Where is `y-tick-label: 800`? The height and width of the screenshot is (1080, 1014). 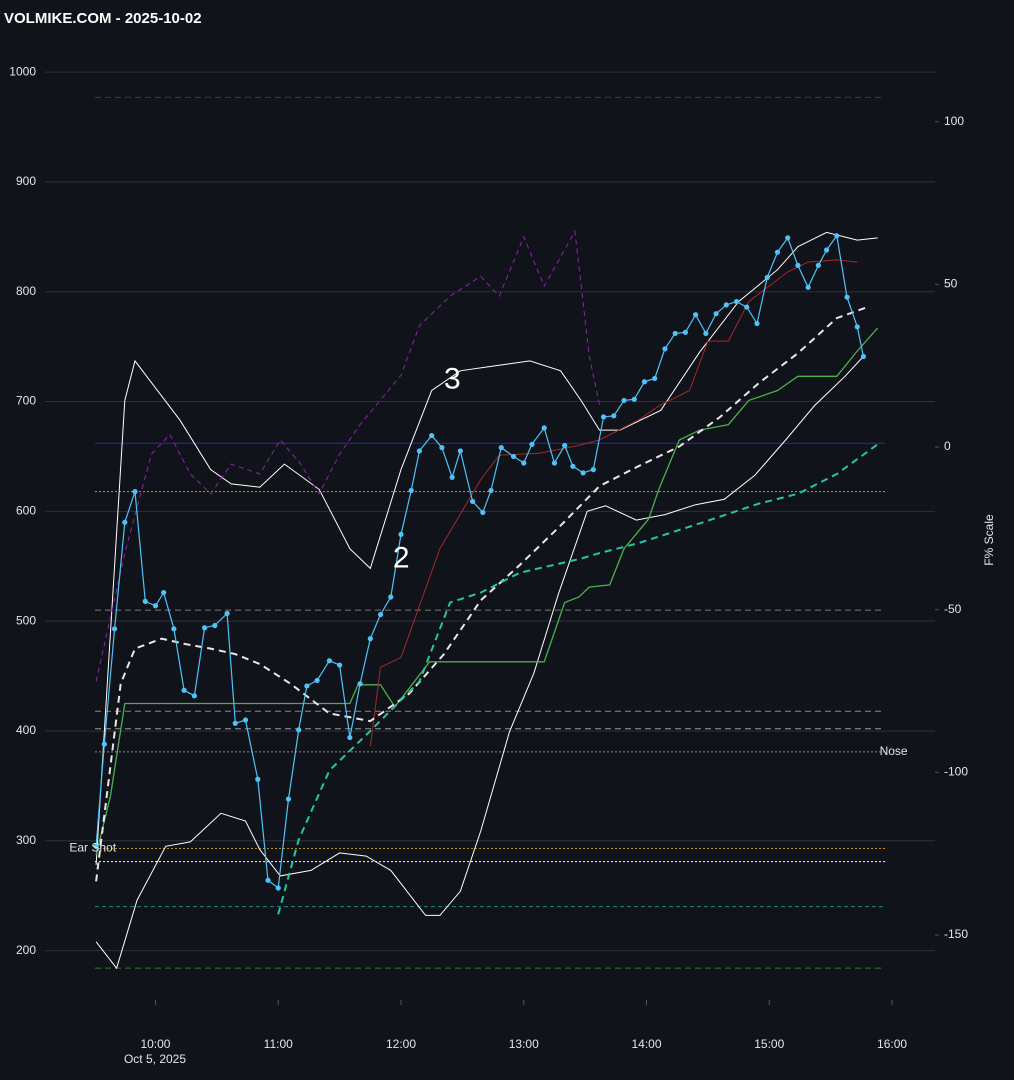
y-tick-label: 800 is located at coordinates (26, 291).